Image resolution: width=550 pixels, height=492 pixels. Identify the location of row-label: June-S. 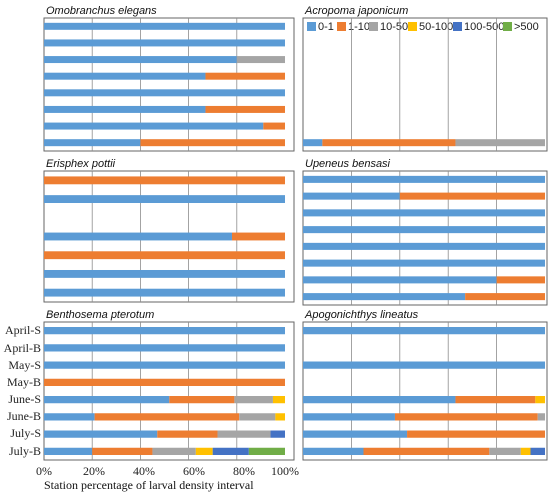
(24, 399).